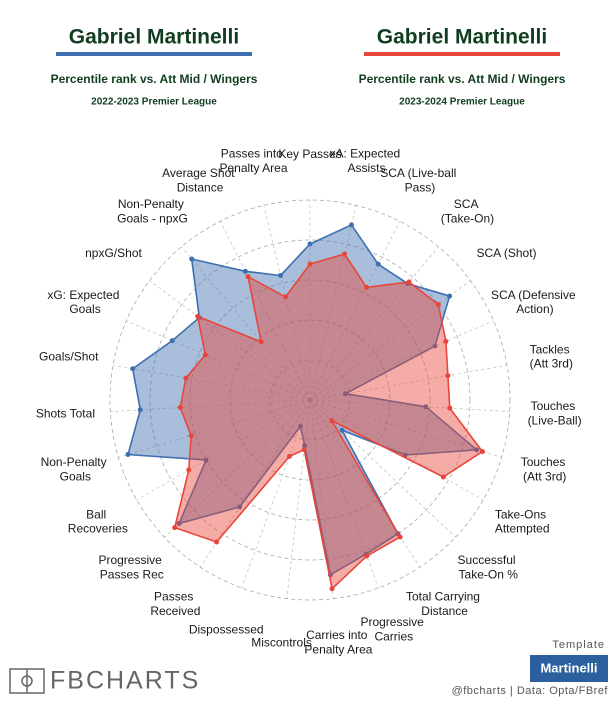 This screenshot has height=704, width=616. Describe the element at coordinates (522, 521) in the screenshot. I see `axis-label: Take-Ons Attempted` at that location.